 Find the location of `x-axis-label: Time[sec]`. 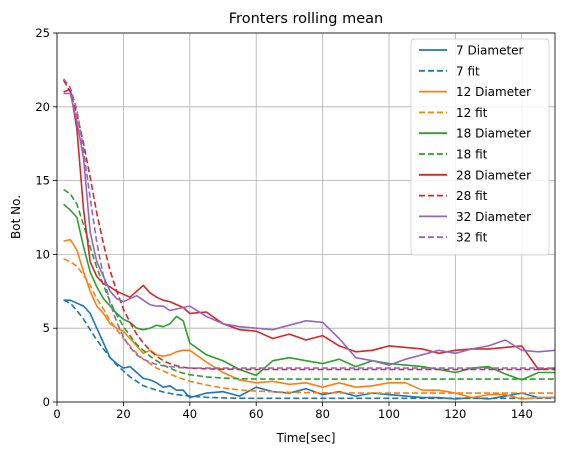

x-axis-label: Time[sec] is located at coordinates (306, 438).